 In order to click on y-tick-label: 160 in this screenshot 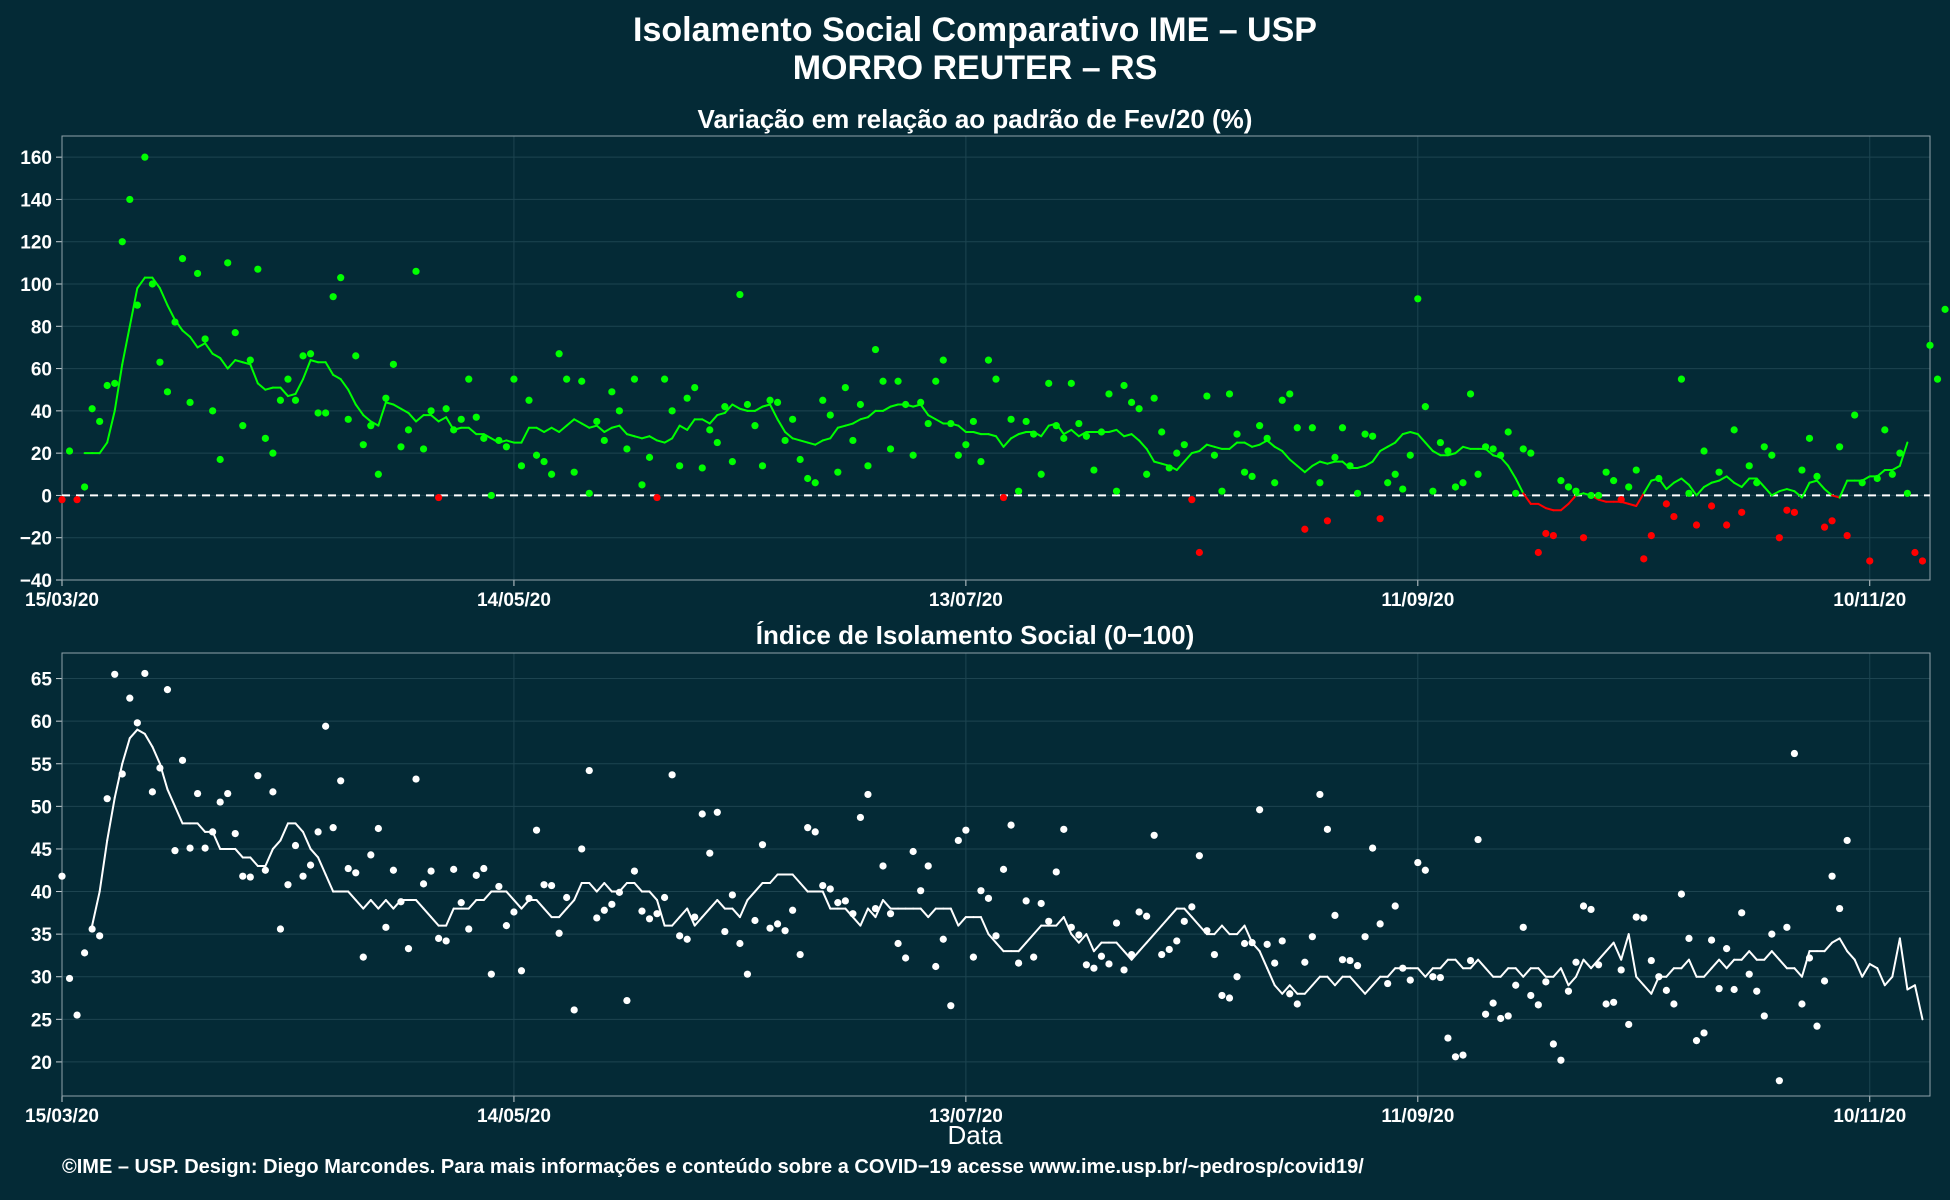, I will do `click(36, 158)`.